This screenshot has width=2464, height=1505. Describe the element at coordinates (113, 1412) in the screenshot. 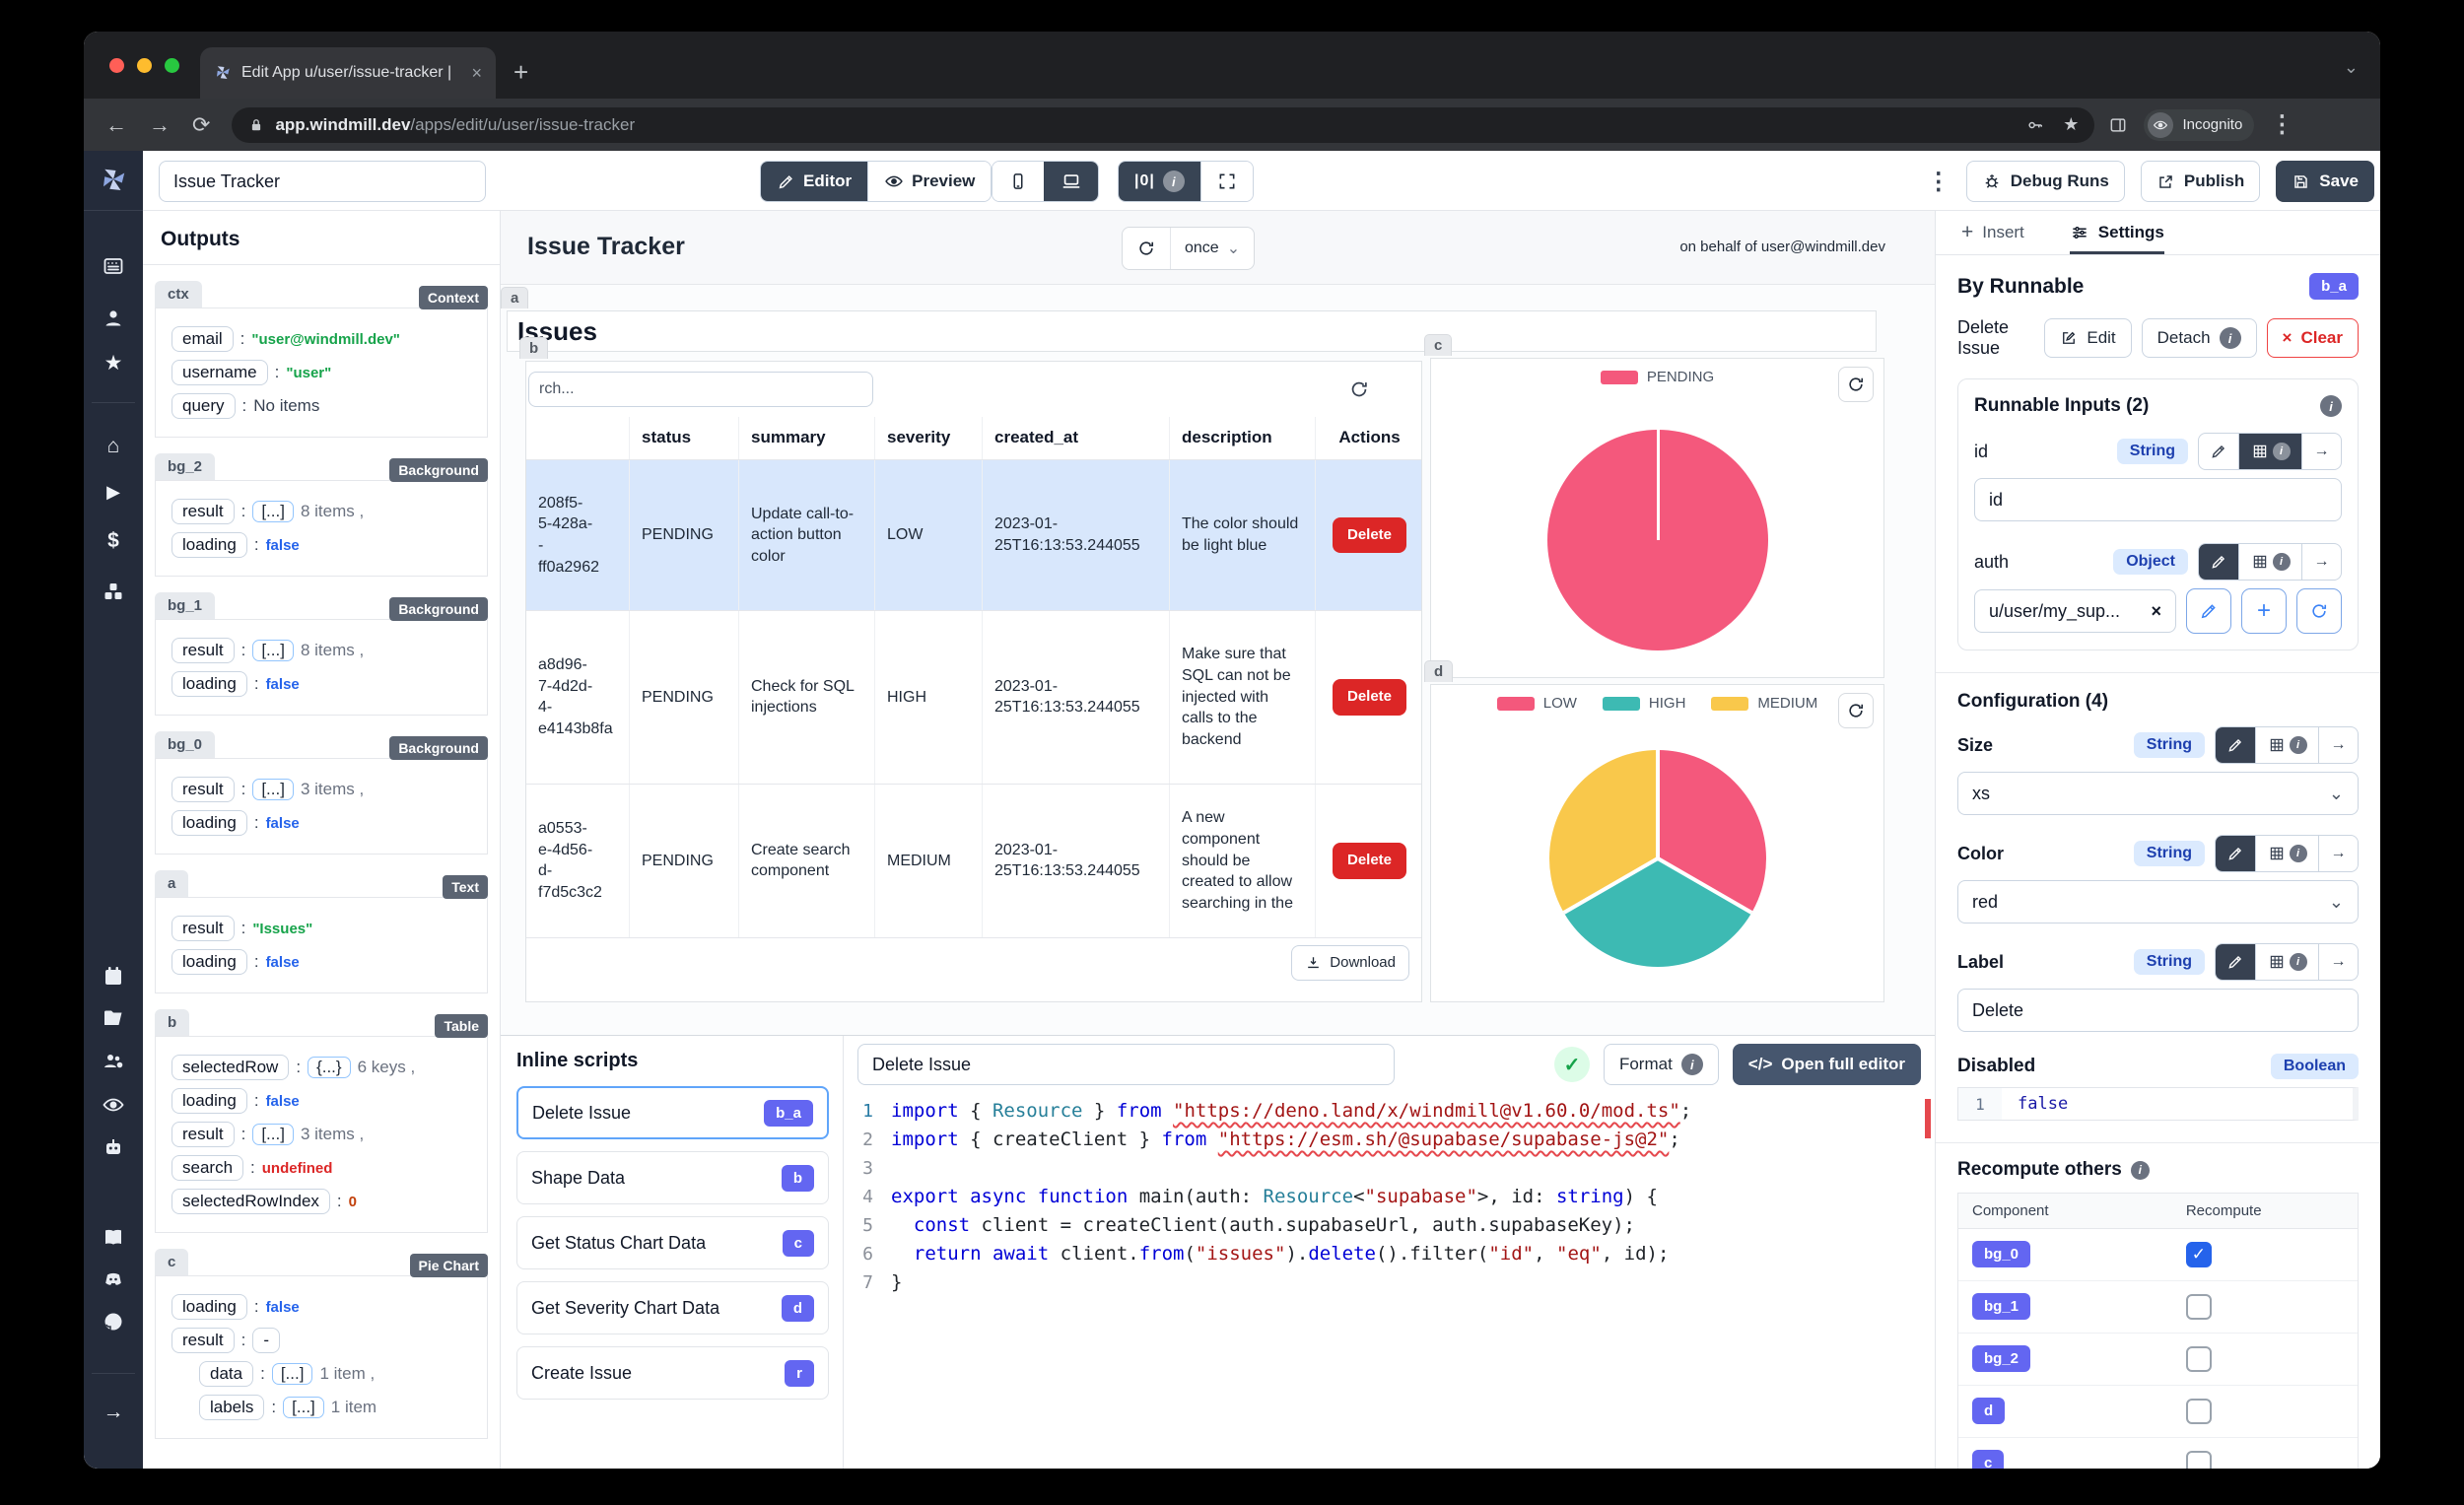

I see `collapse-sidebar-icon: →` at that location.